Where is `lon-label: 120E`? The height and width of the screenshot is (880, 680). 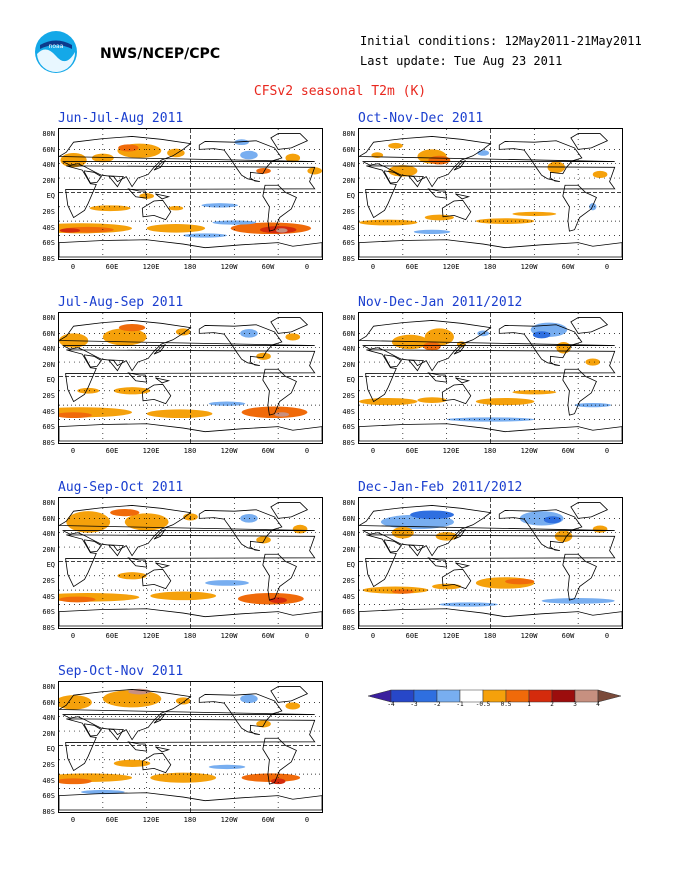
lon-label: 120E is located at coordinates (451, 636).